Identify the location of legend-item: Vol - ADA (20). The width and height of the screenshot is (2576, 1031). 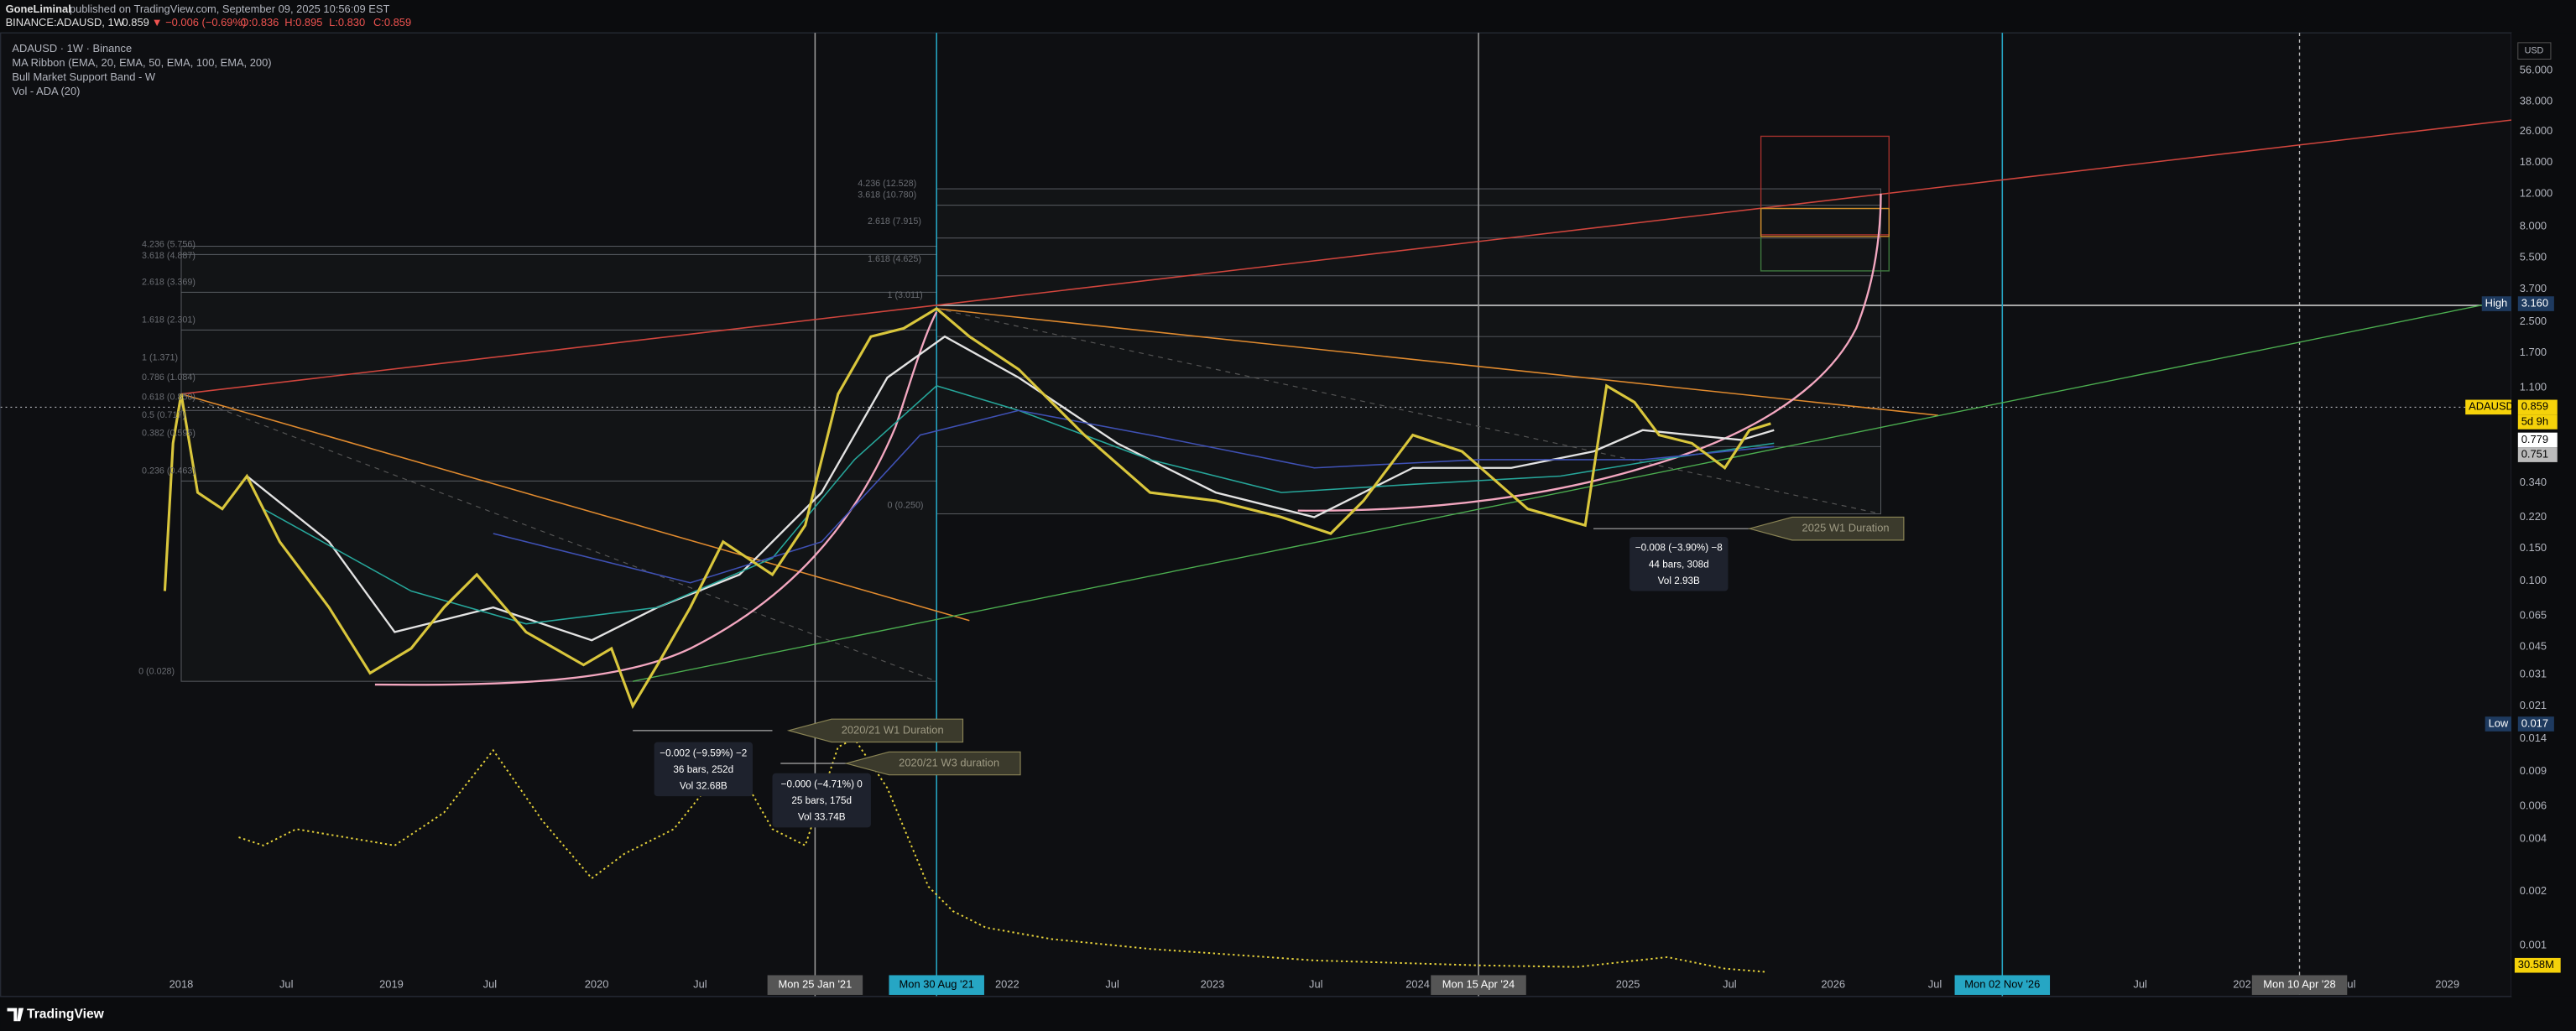
(46, 91).